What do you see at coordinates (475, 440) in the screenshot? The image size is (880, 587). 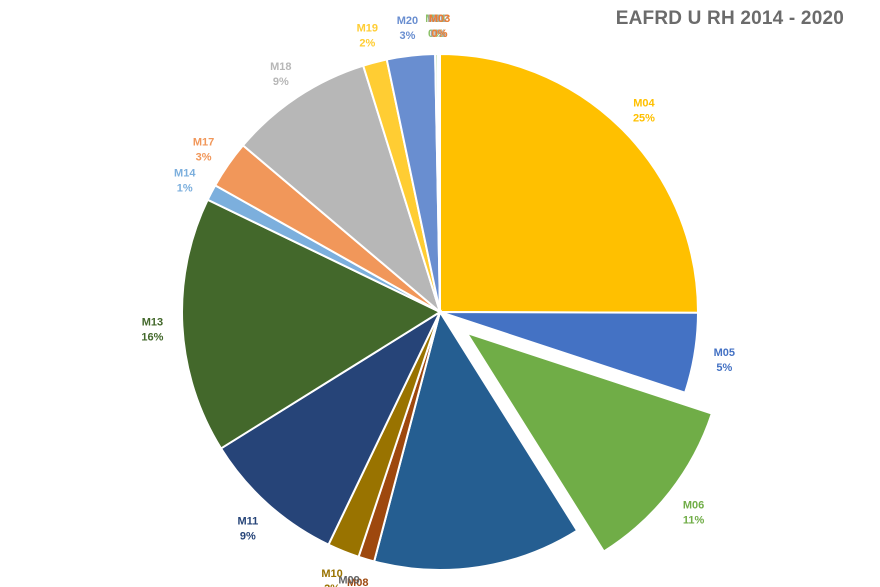 I see `pie-slice-m07` at bounding box center [475, 440].